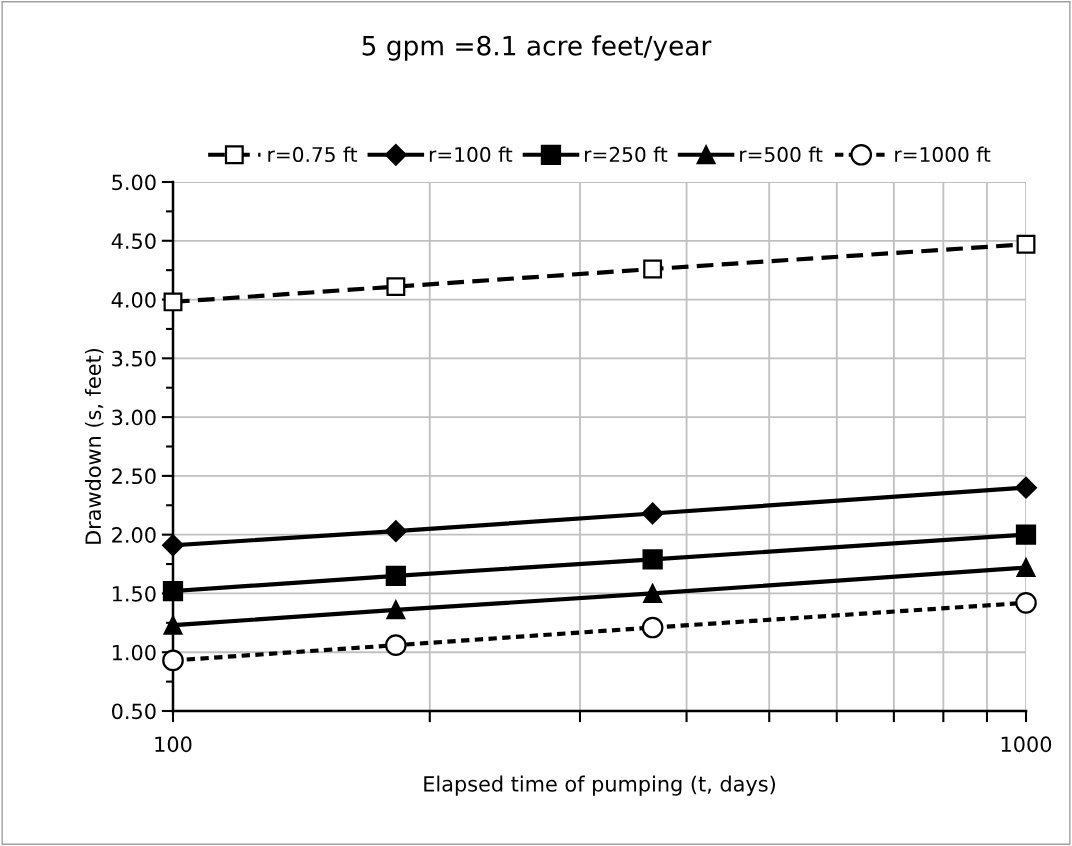  Describe the element at coordinates (943, 154) in the screenshot. I see `legend-label: r=1000 ft` at that location.